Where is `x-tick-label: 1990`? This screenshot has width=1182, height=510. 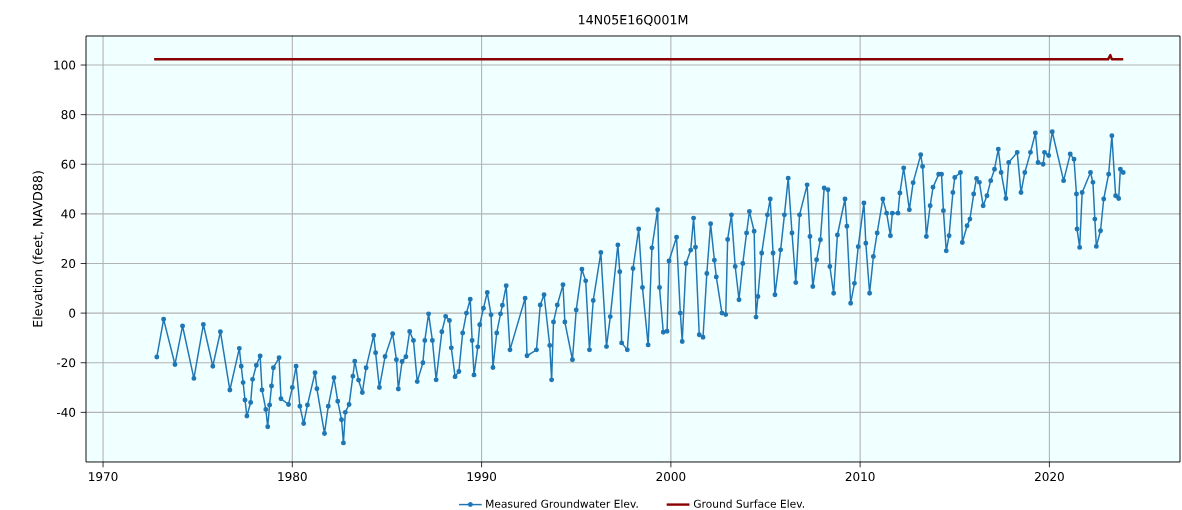 x-tick-label: 1990 is located at coordinates (482, 477).